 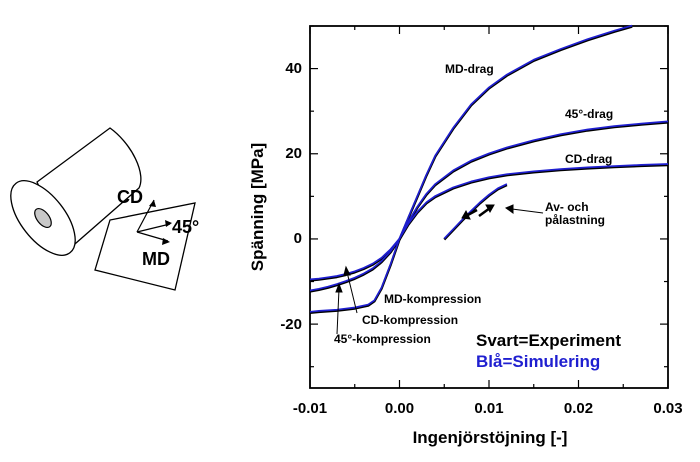 What do you see at coordinates (439, 269) in the screenshot?
I see `annotation-arrows` at bounding box center [439, 269].